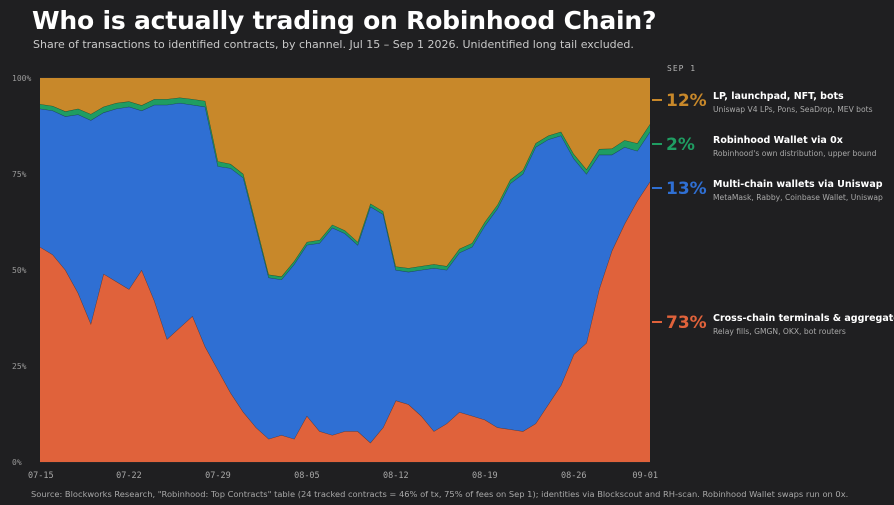 This screenshot has width=894, height=505. Describe the element at coordinates (574, 476) in the screenshot. I see `x-tick-label: 08-26` at that location.